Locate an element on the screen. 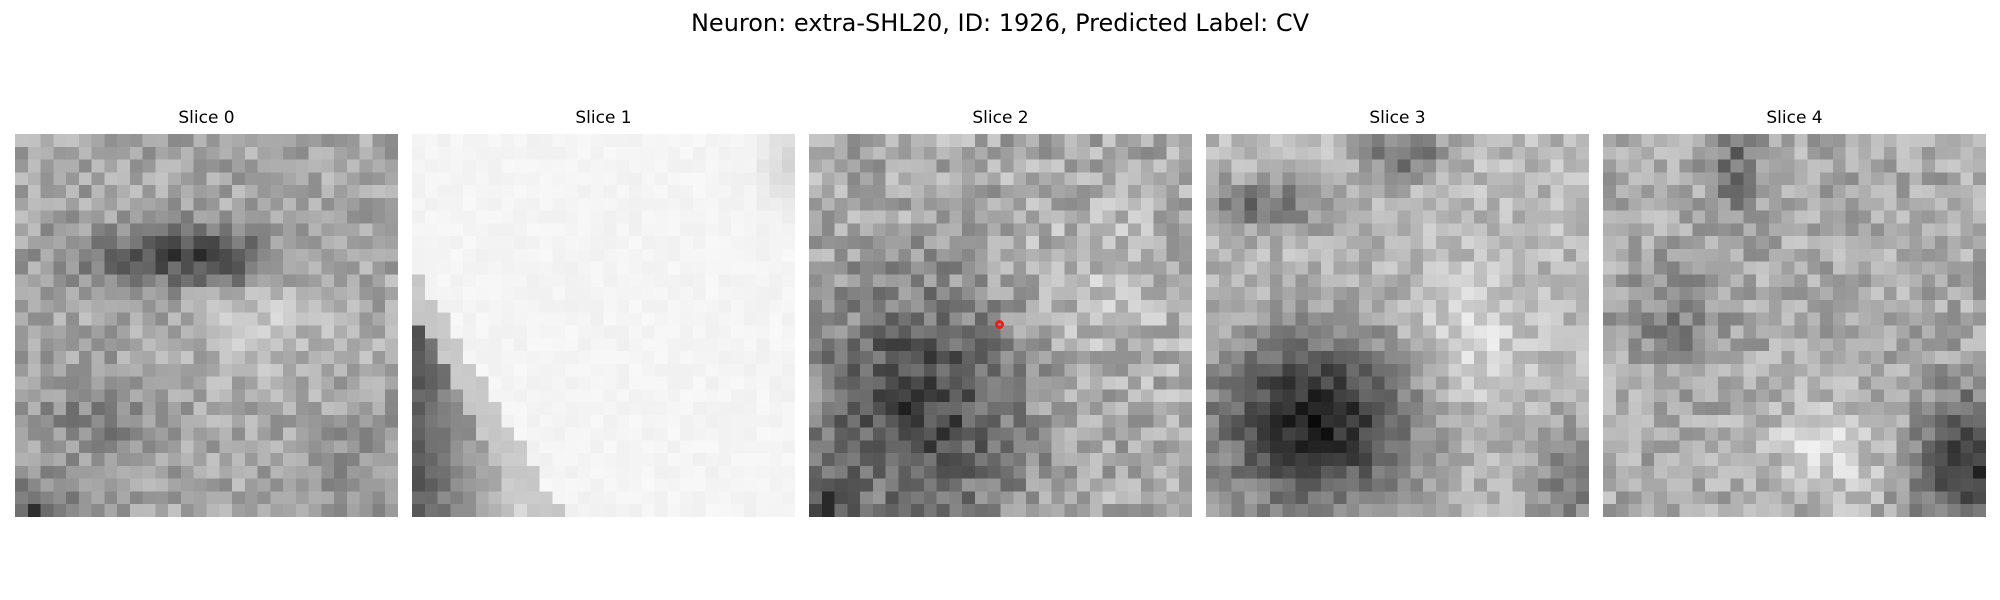 Image resolution: width=2000 pixels, height=600 pixels. slice-title: Slice 4 is located at coordinates (1794, 118).